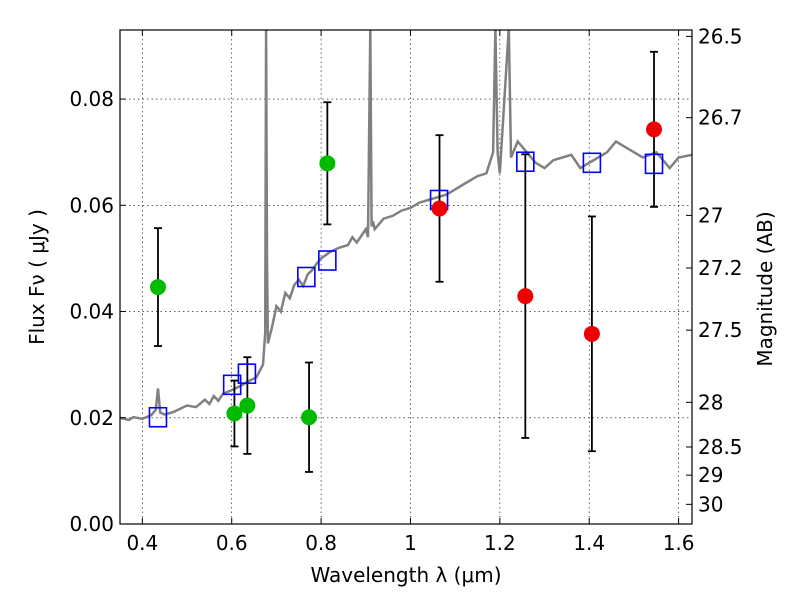 This screenshot has width=800, height=600. What do you see at coordinates (765, 288) in the screenshot?
I see `y-axis-label-right: Magnitude (AB)` at bounding box center [765, 288].